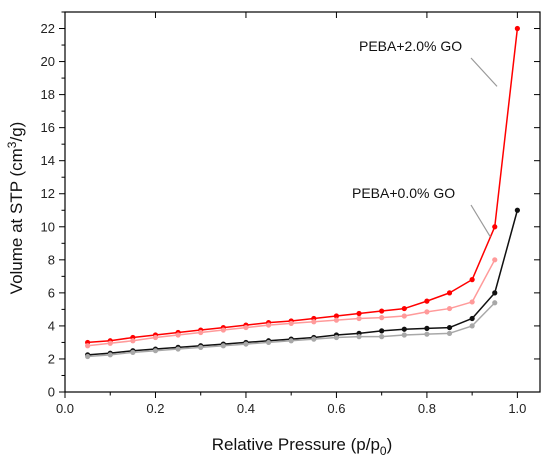 The width and height of the screenshot is (554, 463). What do you see at coordinates (51, 358) in the screenshot?
I see `y-tick-label: 2` at bounding box center [51, 358].